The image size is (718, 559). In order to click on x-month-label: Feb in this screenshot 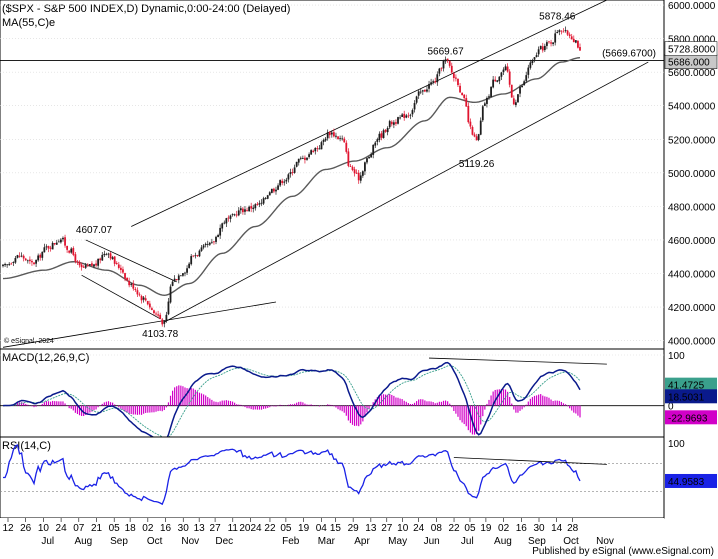, I will do `click(291, 541)`.